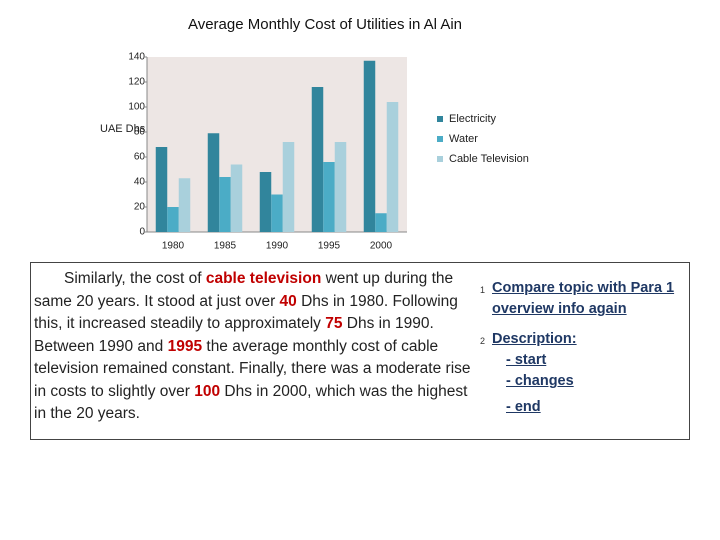 The width and height of the screenshot is (720, 540). What do you see at coordinates (329, 246) in the screenshot?
I see `x-tick-label: 1995` at bounding box center [329, 246].